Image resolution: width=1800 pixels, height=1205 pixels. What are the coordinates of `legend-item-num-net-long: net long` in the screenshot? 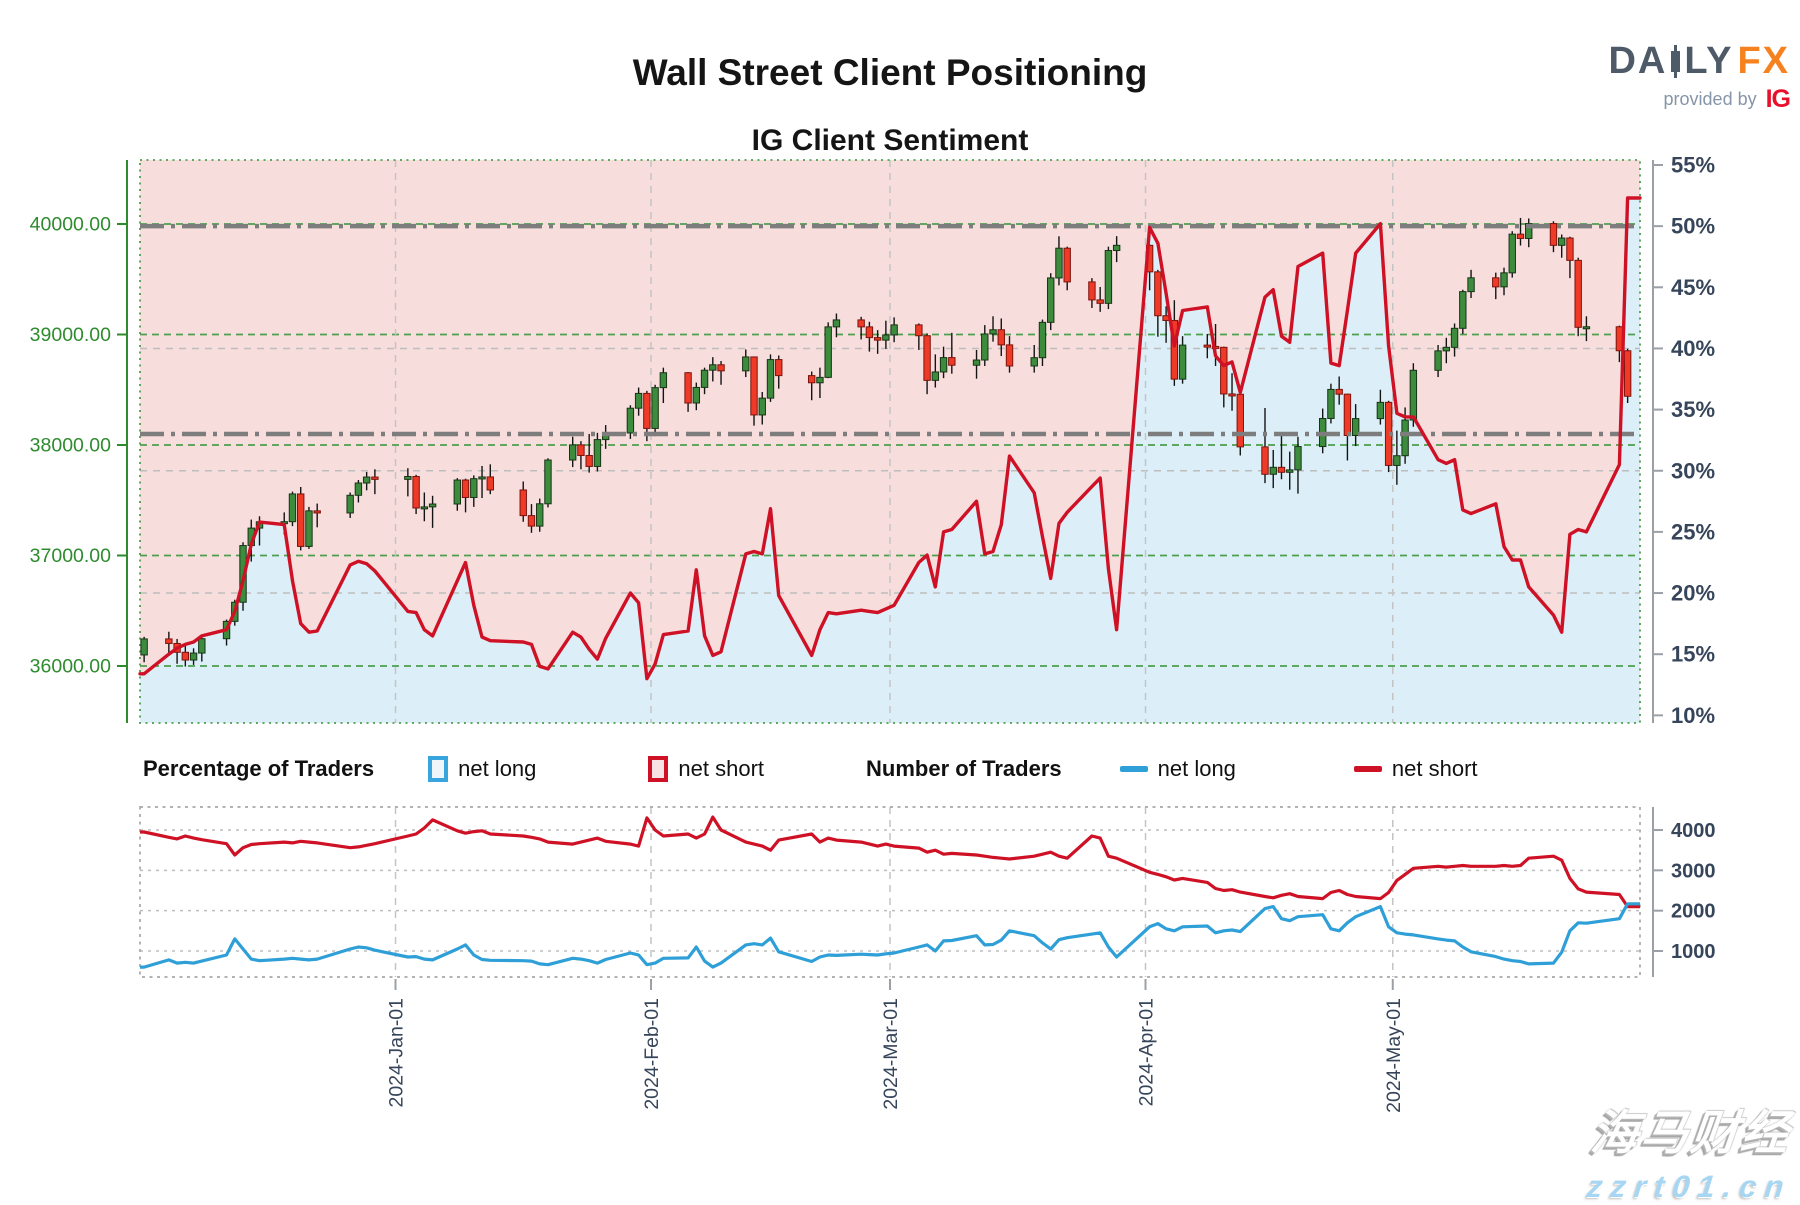 It's located at (1177, 769).